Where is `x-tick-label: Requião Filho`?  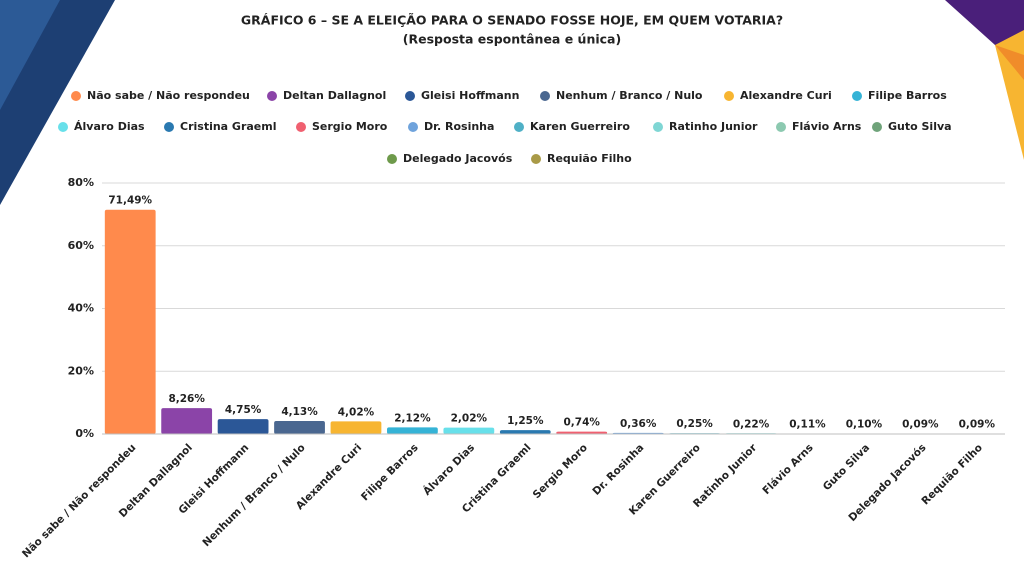 x-tick-label: Requião Filho is located at coordinates (952, 475).